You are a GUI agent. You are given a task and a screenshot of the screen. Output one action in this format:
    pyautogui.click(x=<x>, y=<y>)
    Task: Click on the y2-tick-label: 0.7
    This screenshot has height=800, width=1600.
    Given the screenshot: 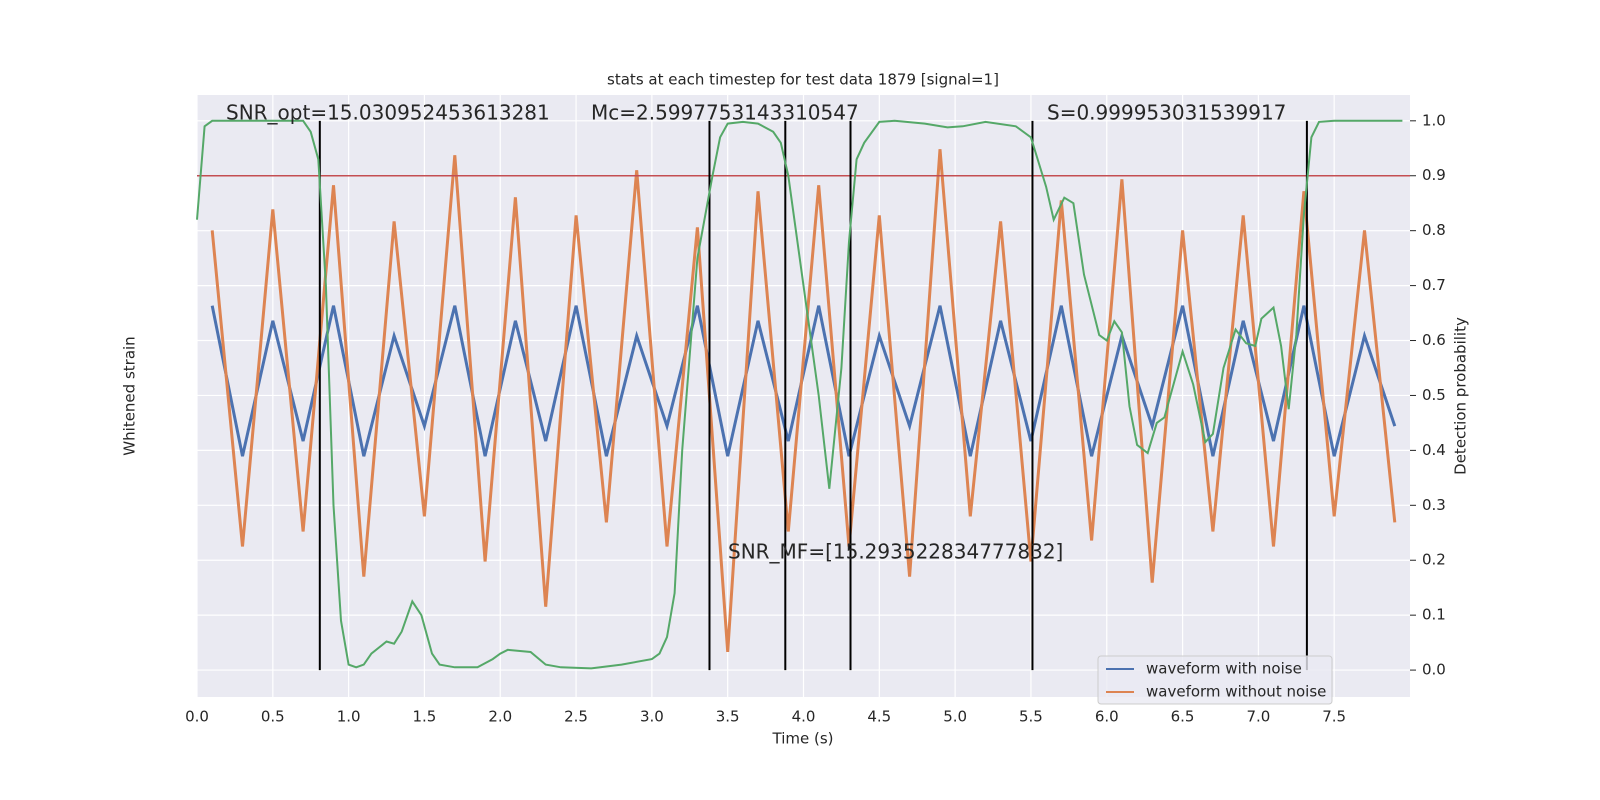 What is the action you would take?
    pyautogui.click(x=1434, y=285)
    